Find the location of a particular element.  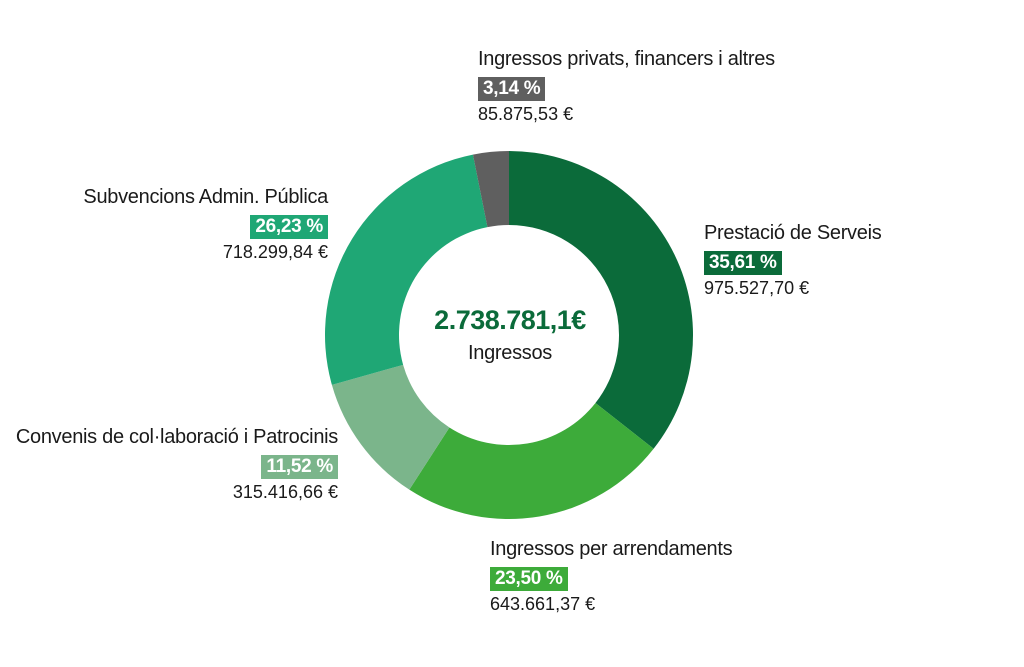

slice-amount: 85.875,53 € is located at coordinates (526, 114).